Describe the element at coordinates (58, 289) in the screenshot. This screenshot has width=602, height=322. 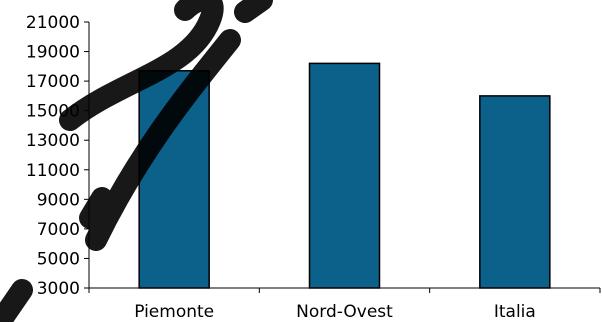
I see `y-tick-label: 3000` at that location.